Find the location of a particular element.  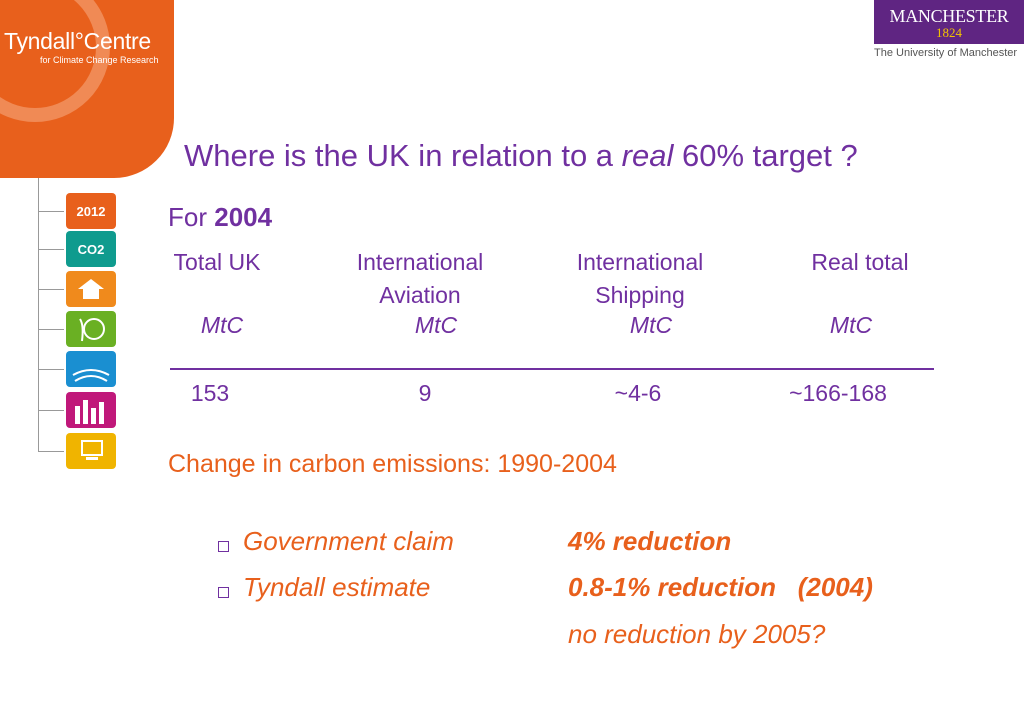

column-header-shipping: International Shipping is located at coordinates (640, 279).